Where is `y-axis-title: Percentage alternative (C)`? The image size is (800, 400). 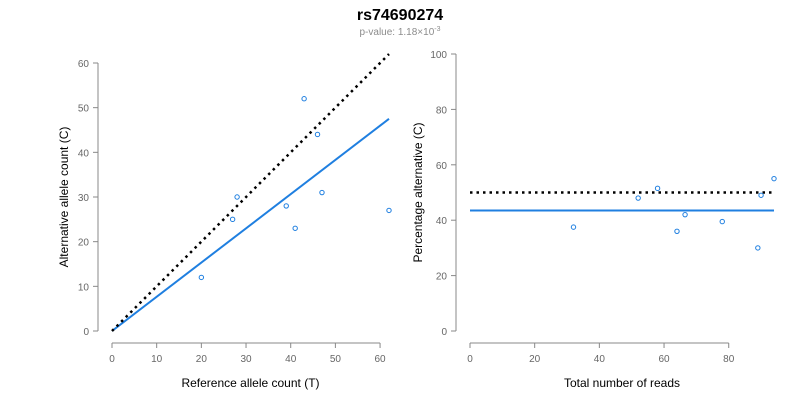
y-axis-title: Percentage alternative (C) is located at coordinates (418, 192).